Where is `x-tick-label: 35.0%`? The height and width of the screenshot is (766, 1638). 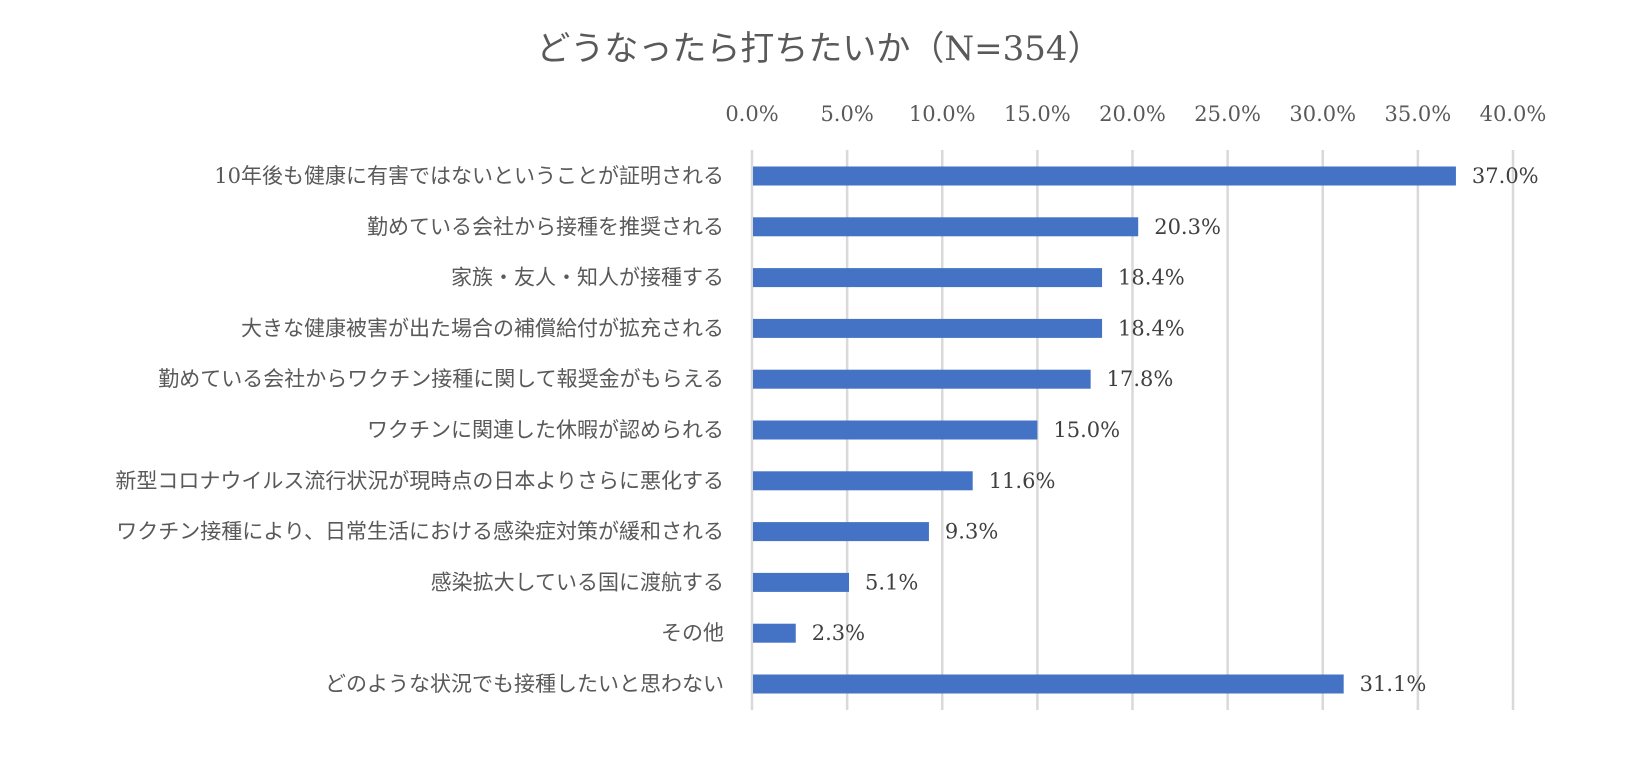 x-tick-label: 35.0% is located at coordinates (1418, 114).